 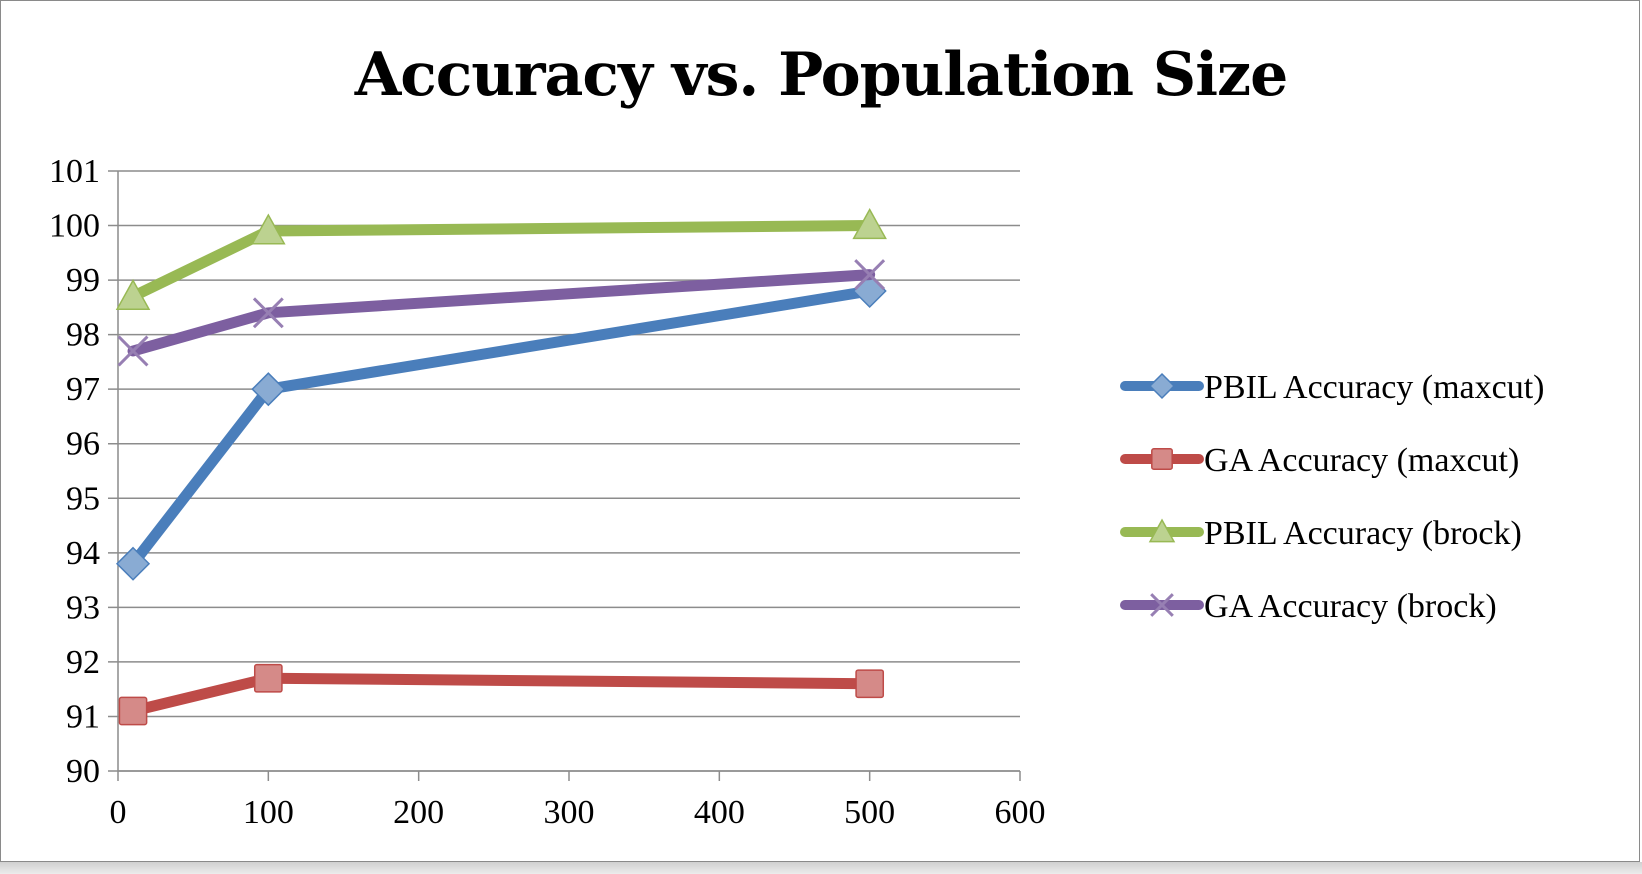 I want to click on y-tick-label: 96, so click(x=83, y=444).